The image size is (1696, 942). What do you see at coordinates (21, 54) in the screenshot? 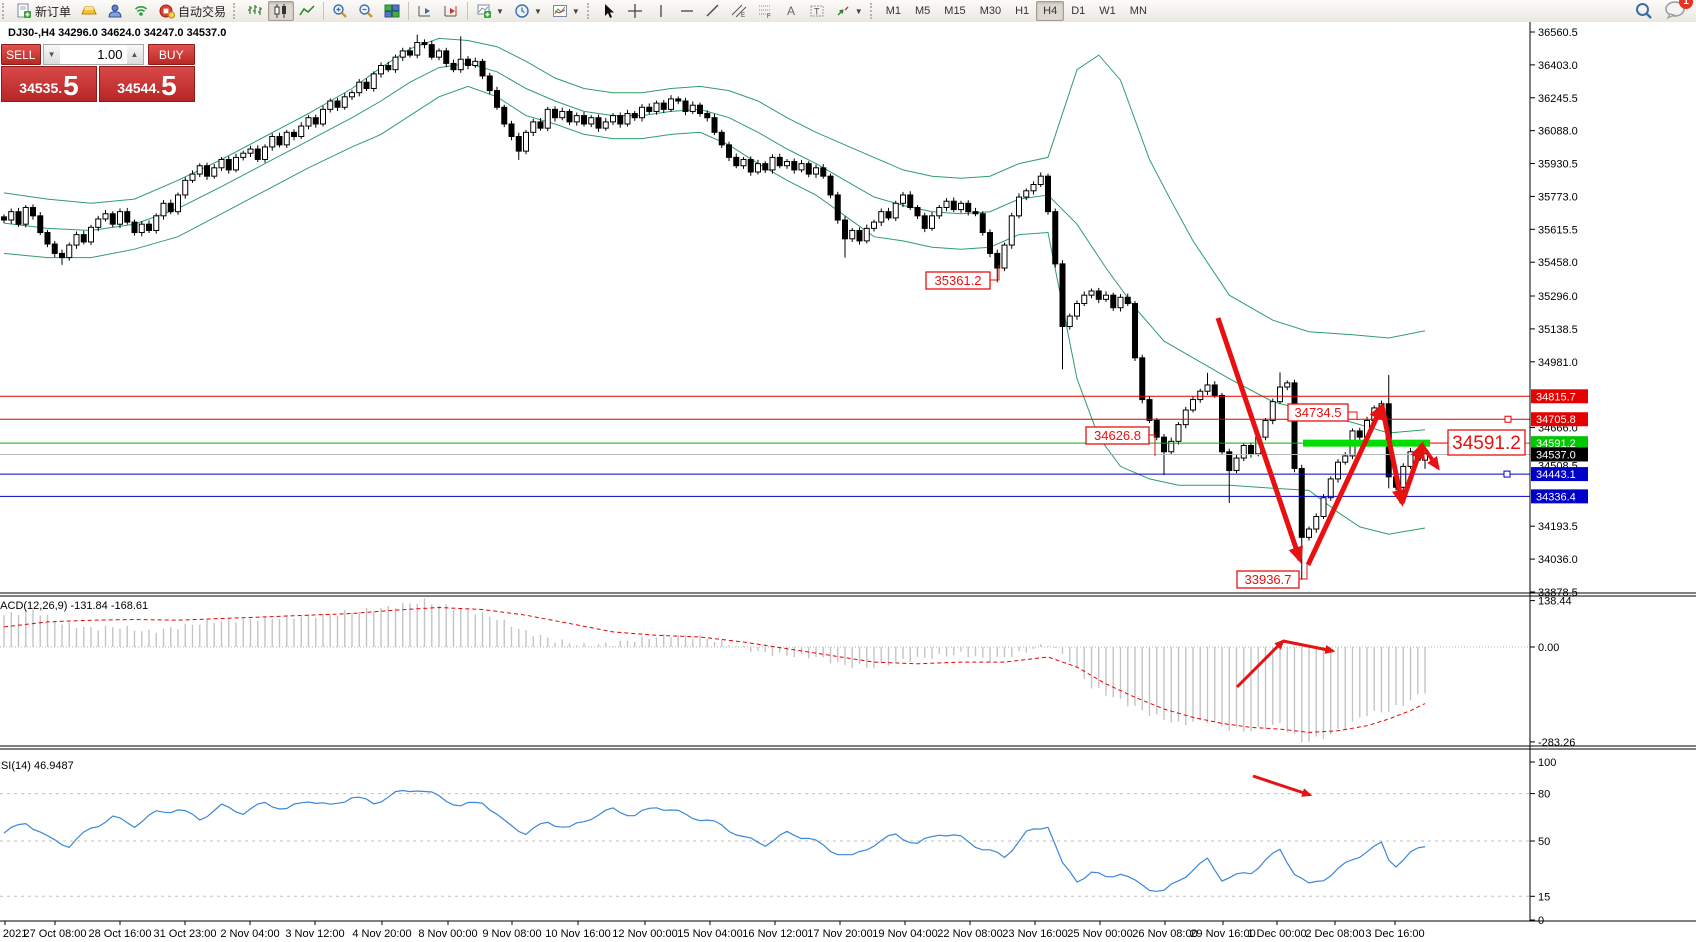
I see `sell-button: SELL` at bounding box center [21, 54].